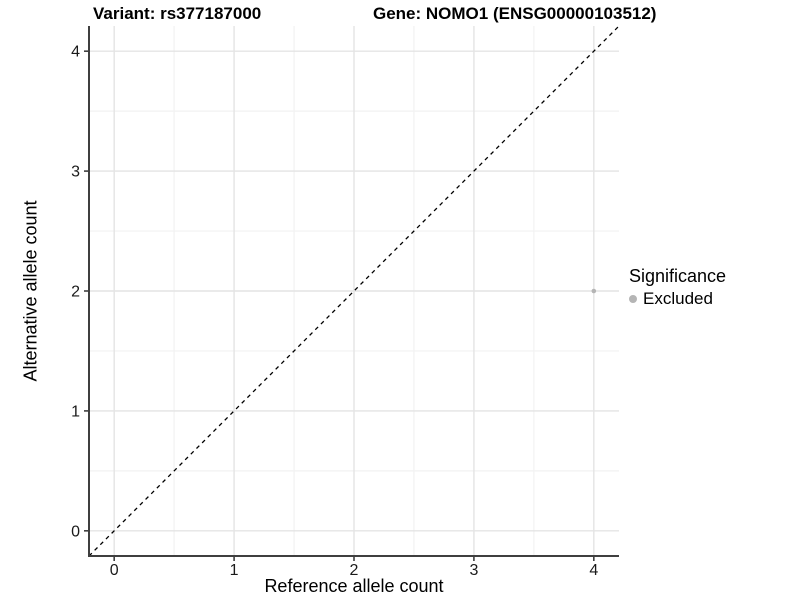 This screenshot has width=800, height=600. Describe the element at coordinates (234, 570) in the screenshot. I see `x-axis-tick-label: 1` at that location.